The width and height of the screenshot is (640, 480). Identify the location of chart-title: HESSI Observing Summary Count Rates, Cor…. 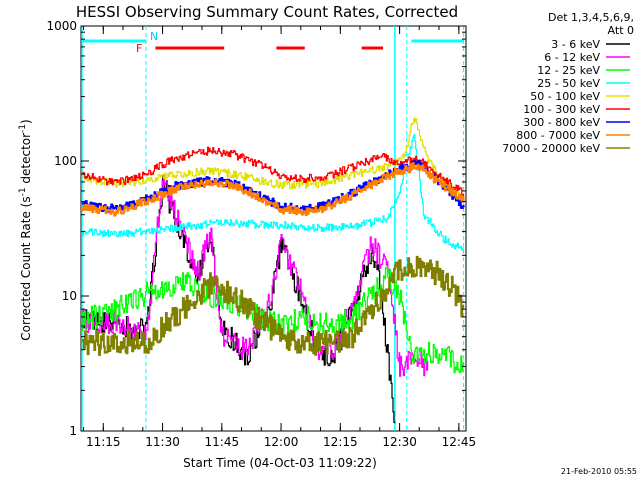
(267, 12).